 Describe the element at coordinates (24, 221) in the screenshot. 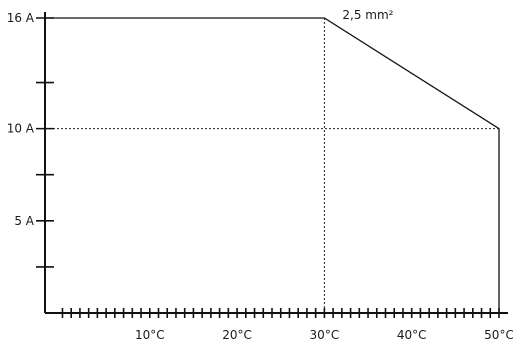

I see `y-tick-label: 5 A` at that location.